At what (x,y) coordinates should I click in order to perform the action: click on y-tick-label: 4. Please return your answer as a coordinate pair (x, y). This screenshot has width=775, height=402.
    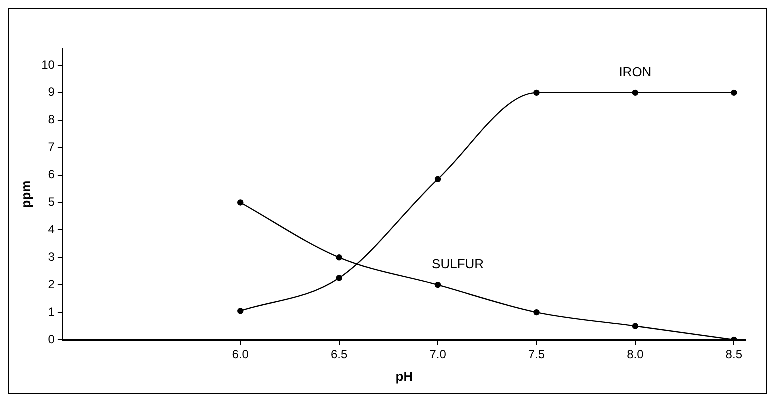
    Looking at the image, I should click on (52, 229).